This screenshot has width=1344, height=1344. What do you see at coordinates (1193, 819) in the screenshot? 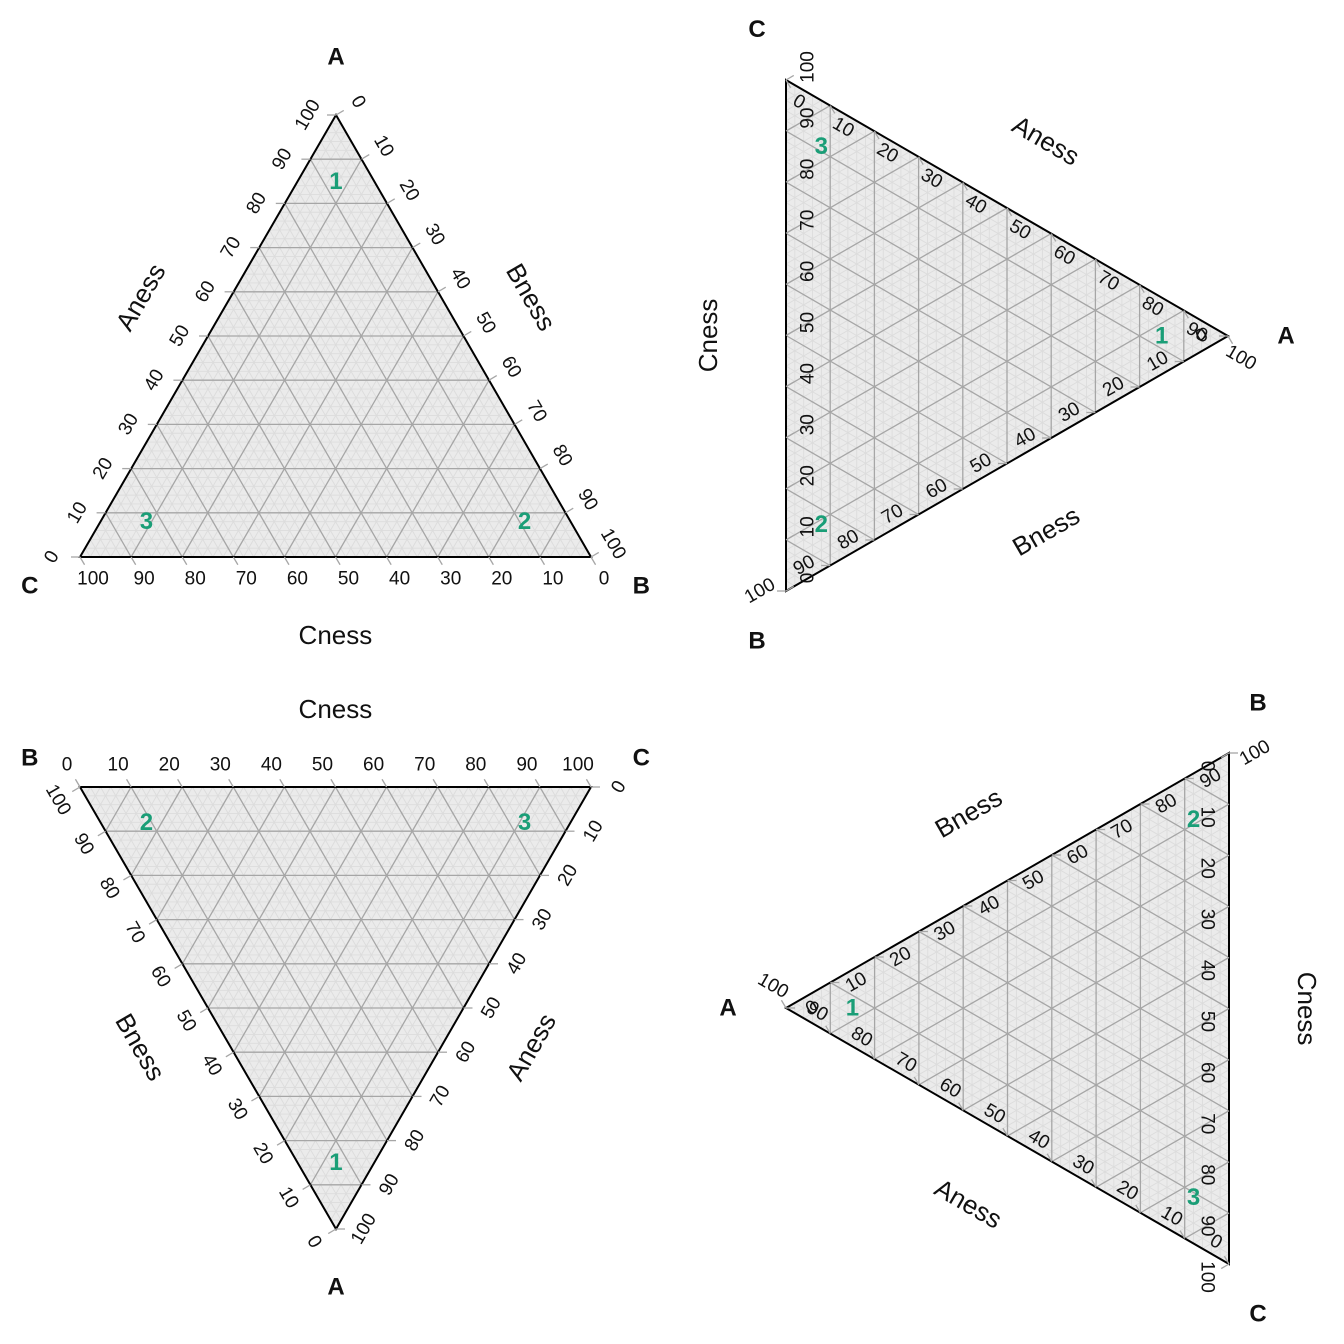
I see `point-label-2: 2` at bounding box center [1193, 819].